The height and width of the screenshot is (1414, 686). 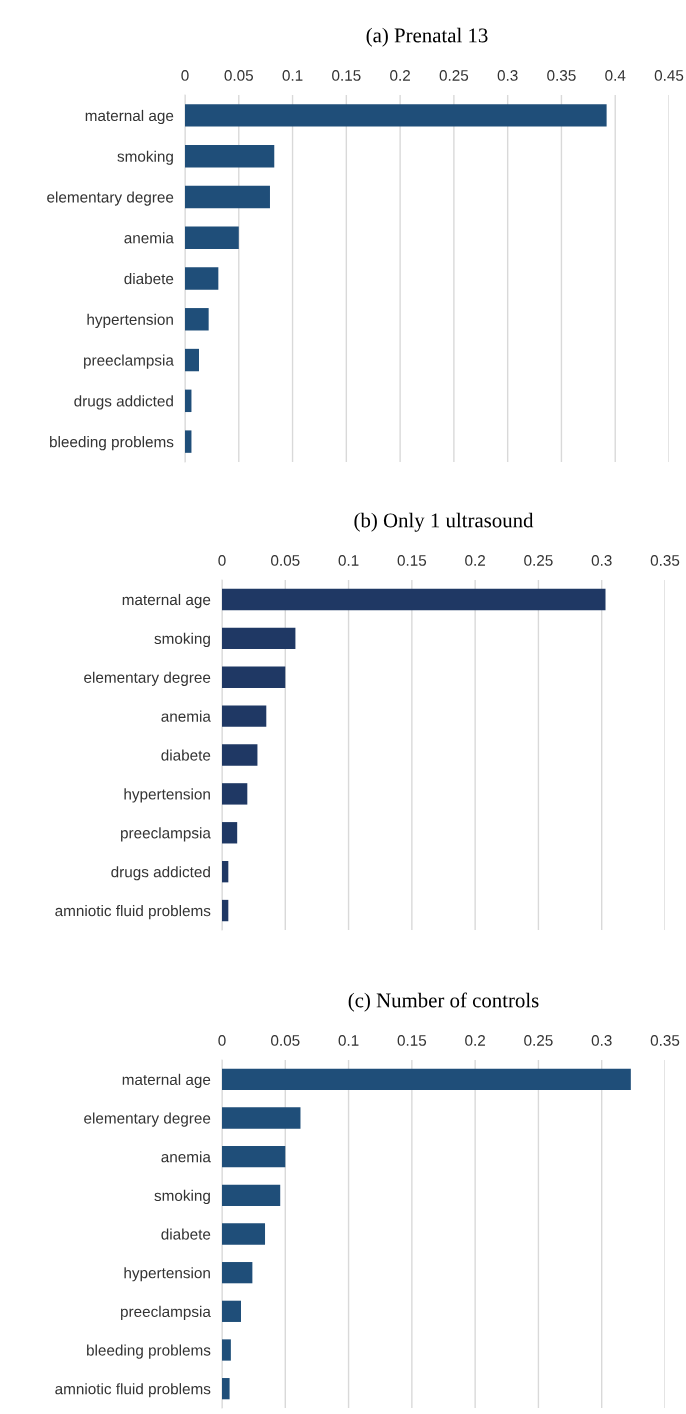 What do you see at coordinates (427, 37) in the screenshot?
I see `chart-title: (a) Prenatal 13` at bounding box center [427, 37].